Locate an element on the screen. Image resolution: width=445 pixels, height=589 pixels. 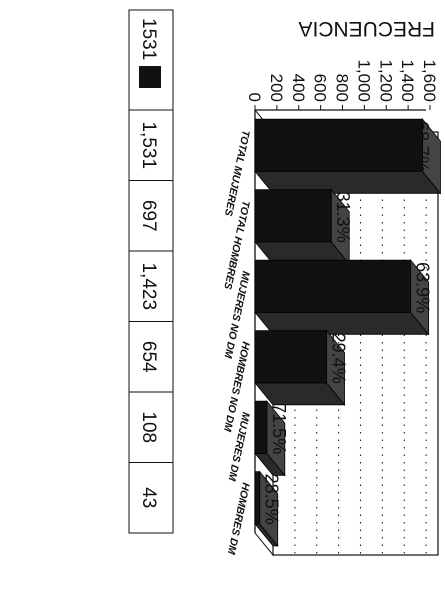
y-tick-label: 0 is located at coordinates (254, 97).